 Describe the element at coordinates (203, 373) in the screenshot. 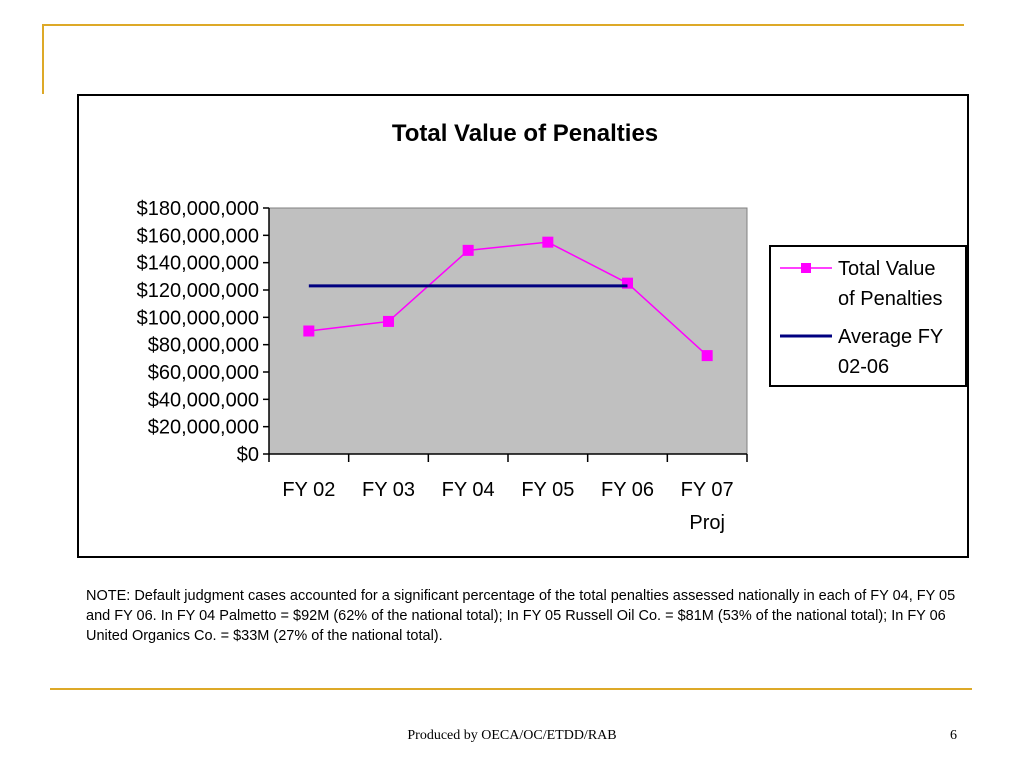

I see `y-tick-label: $60,000,000` at that location.